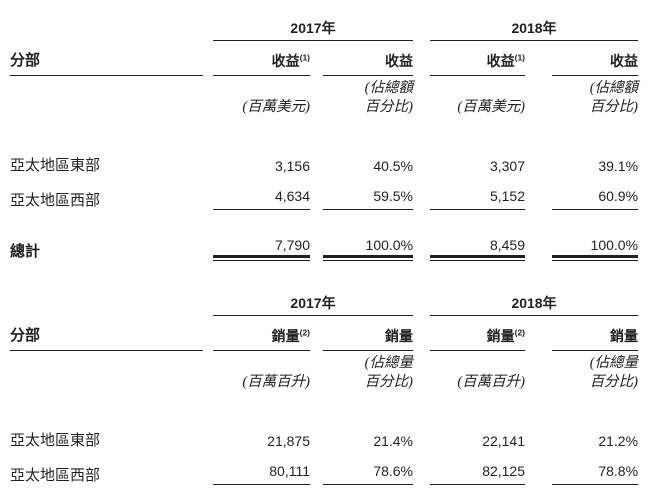 The image size is (663, 488). I want to click on total-row: 總計 7,790 100.0% 8,459 100.0%, so click(324, 246).